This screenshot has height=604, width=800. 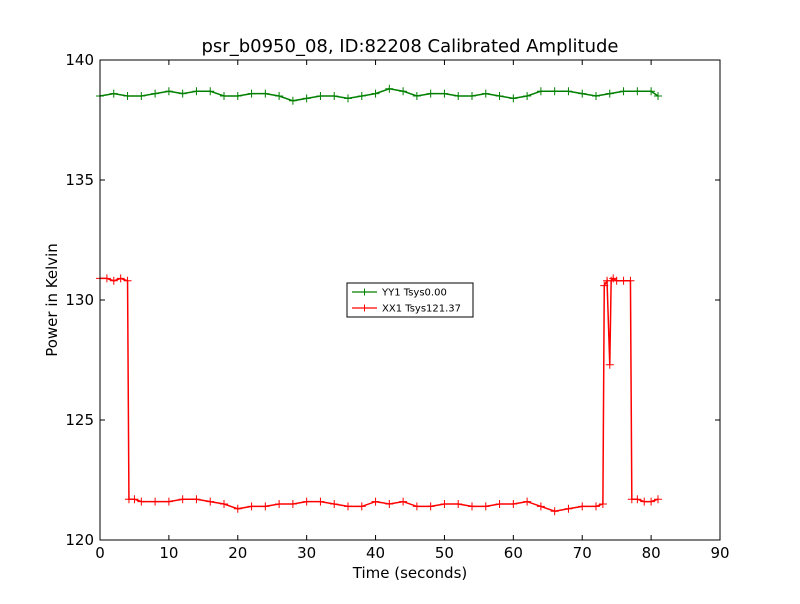 I want to click on x-axis-label: Time (seconds), so click(x=410, y=573).